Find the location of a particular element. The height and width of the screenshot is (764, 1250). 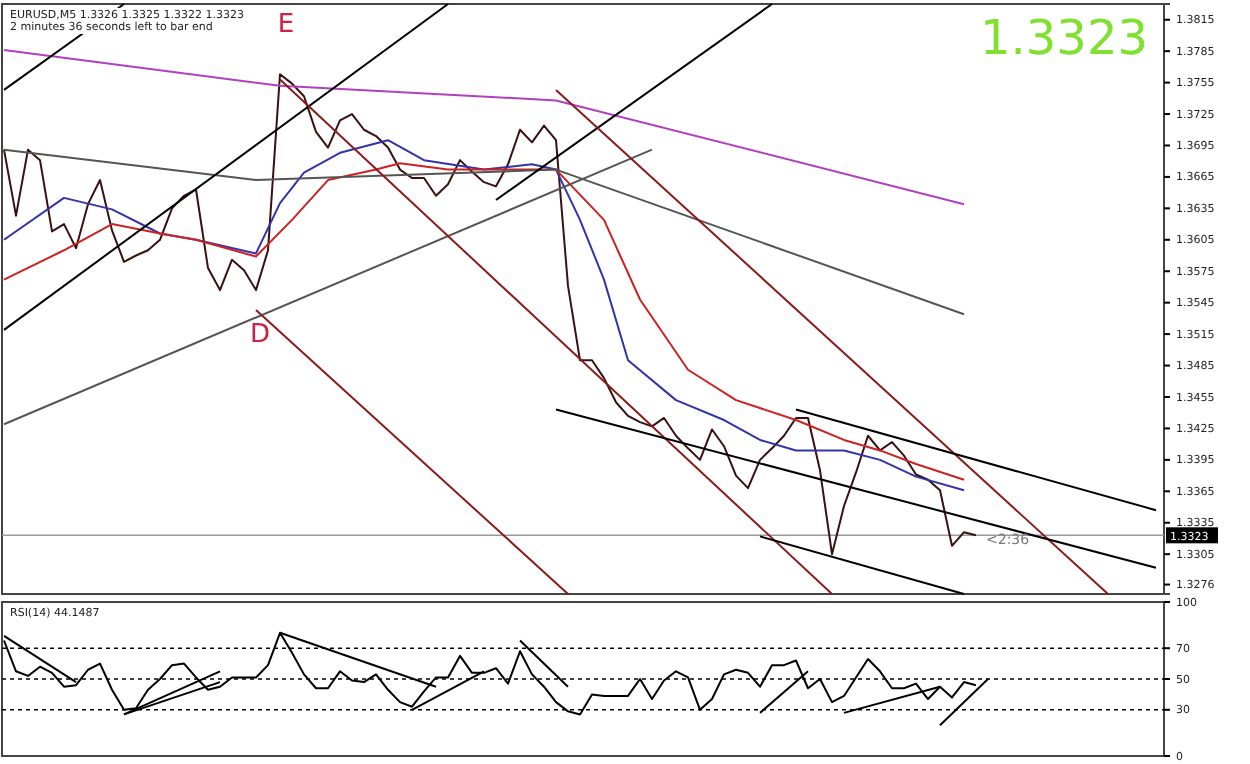

annotation: E is located at coordinates (286, 25).